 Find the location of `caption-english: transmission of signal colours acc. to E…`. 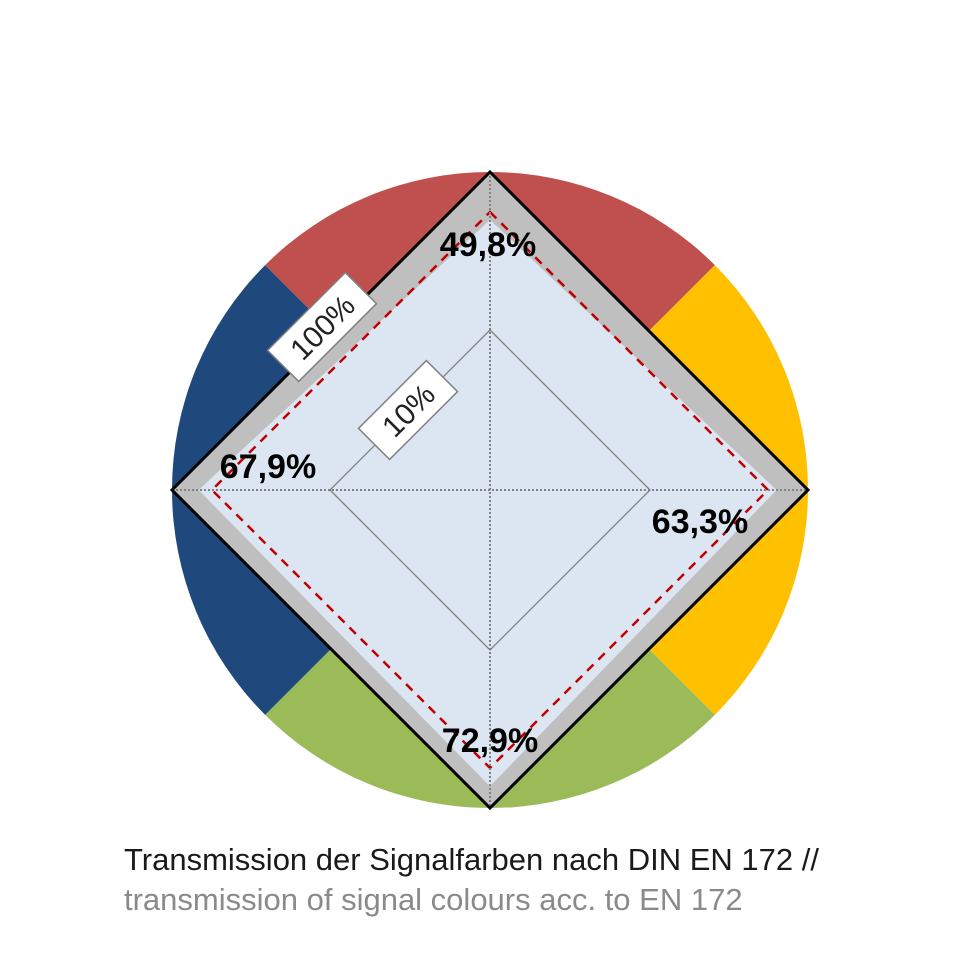

caption-english: transmission of signal colours acc. to E… is located at coordinates (433, 899).